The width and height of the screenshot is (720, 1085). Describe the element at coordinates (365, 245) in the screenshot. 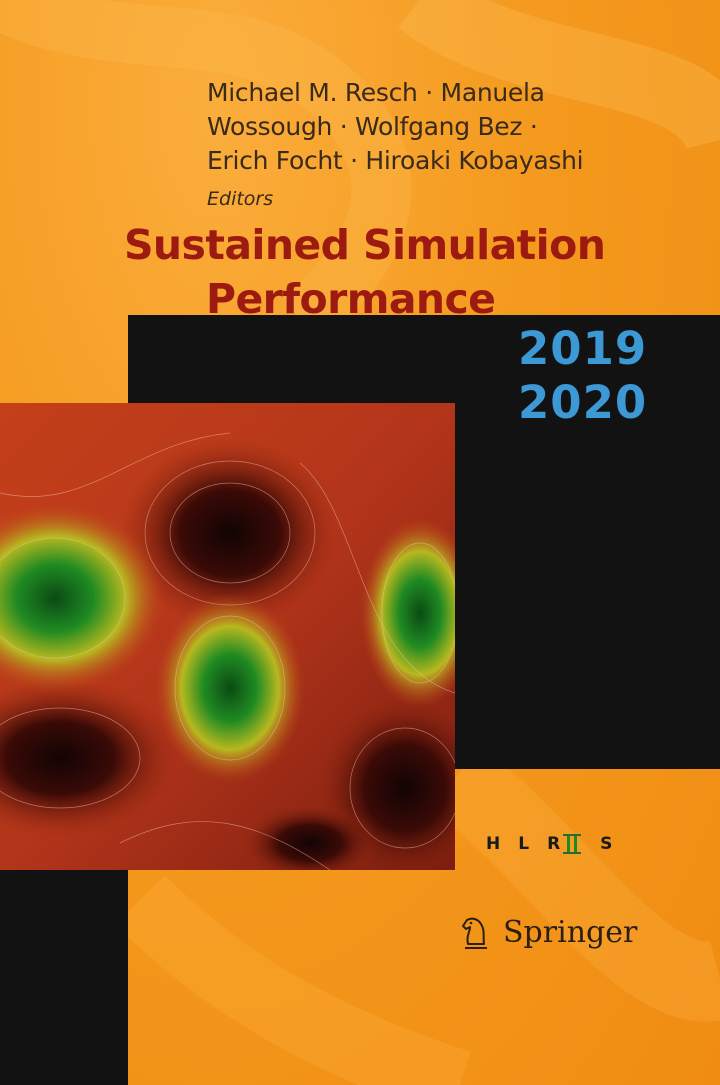

I see `title-line-1: Sustained Simulation` at that location.